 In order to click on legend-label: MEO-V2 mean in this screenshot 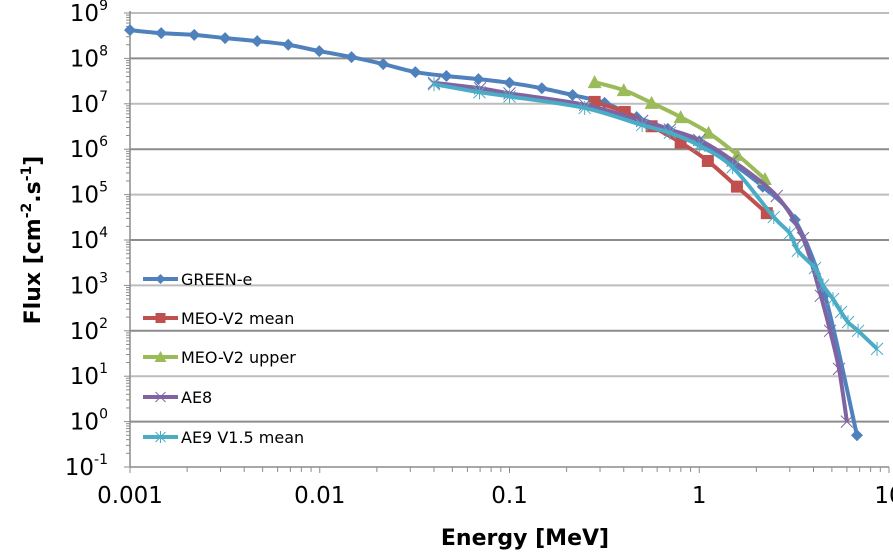, I will do `click(237, 318)`.